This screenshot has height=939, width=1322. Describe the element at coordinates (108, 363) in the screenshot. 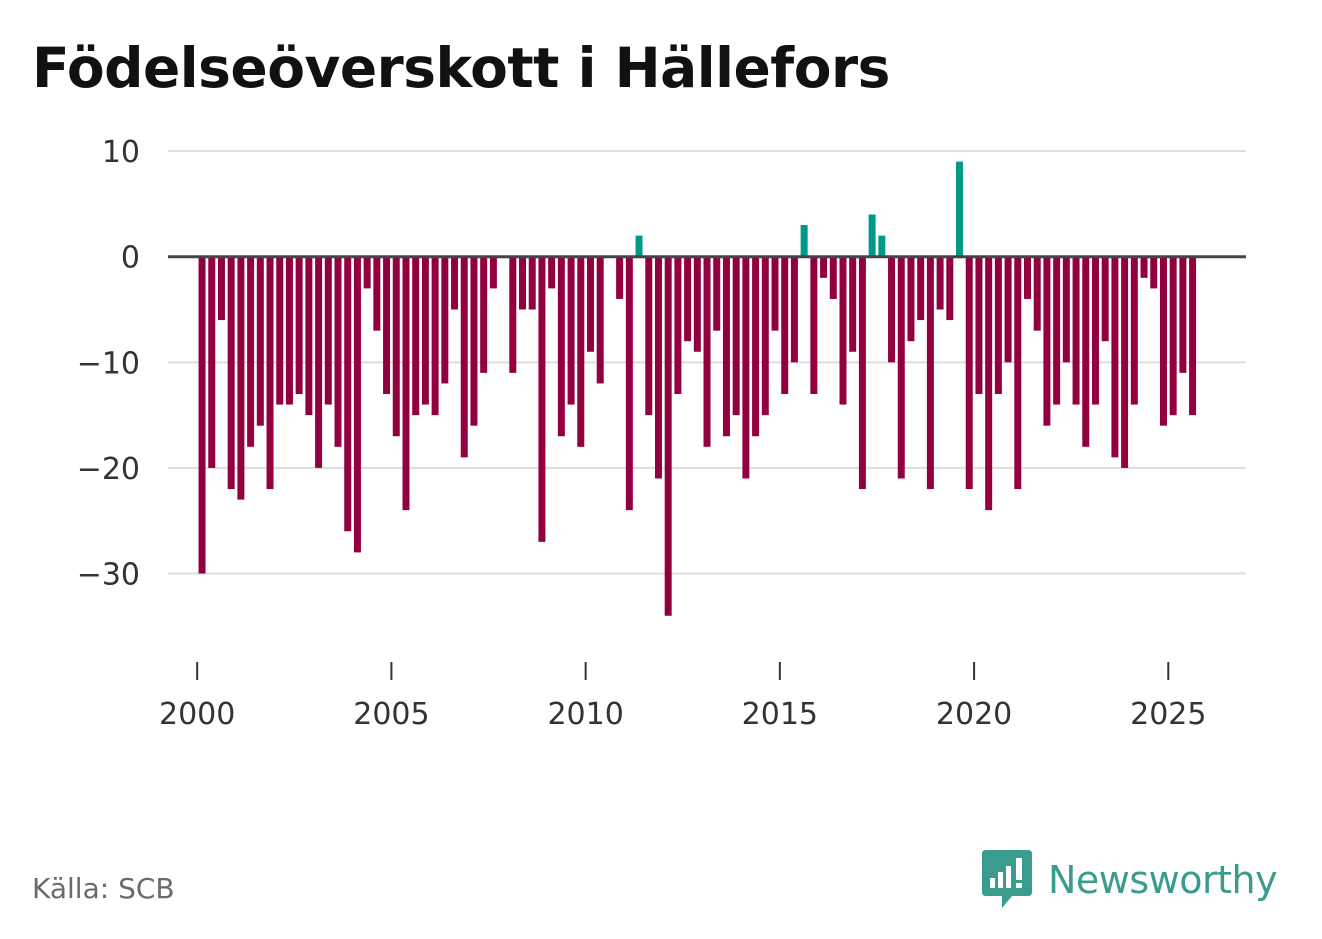

I see `y-axis: 10 0 −10 −20 −30` at that location.